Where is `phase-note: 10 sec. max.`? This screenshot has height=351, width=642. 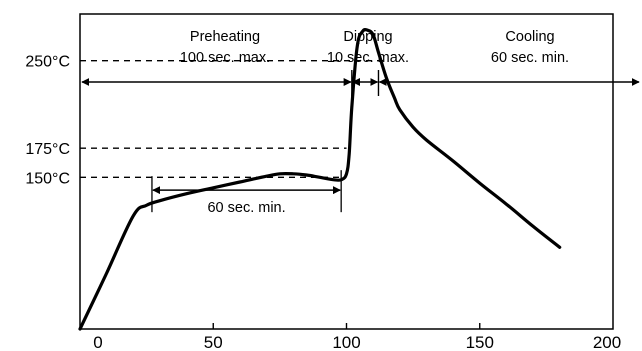
phase-note: 10 sec. max. is located at coordinates (368, 58).